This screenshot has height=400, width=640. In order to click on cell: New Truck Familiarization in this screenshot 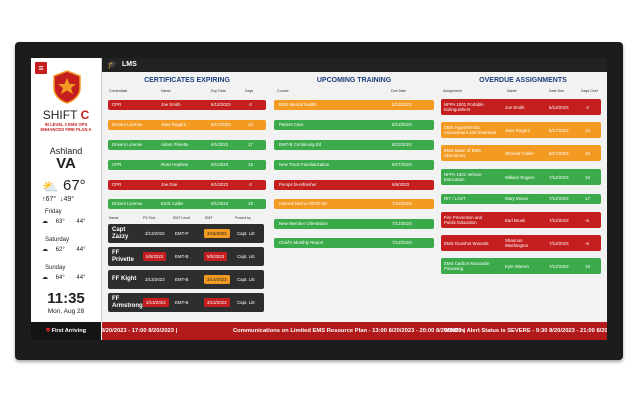, I will do `click(304, 164)`.